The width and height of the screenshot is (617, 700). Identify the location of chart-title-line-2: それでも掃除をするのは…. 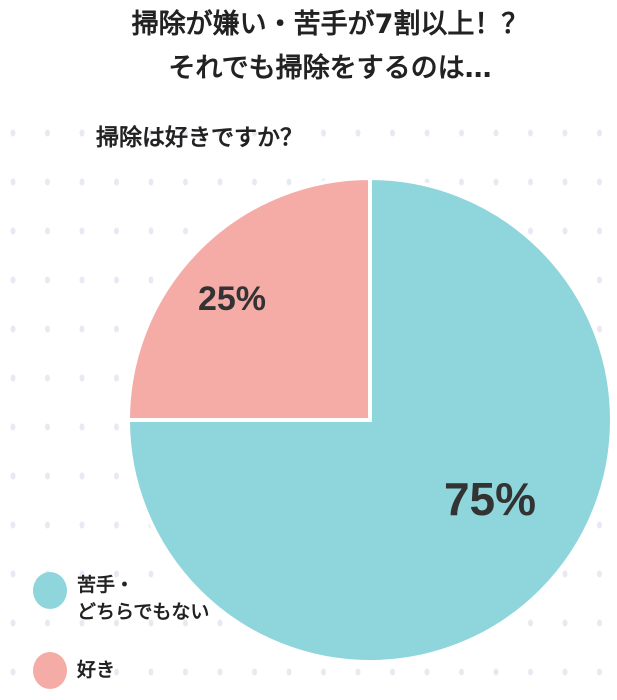
(330, 68).